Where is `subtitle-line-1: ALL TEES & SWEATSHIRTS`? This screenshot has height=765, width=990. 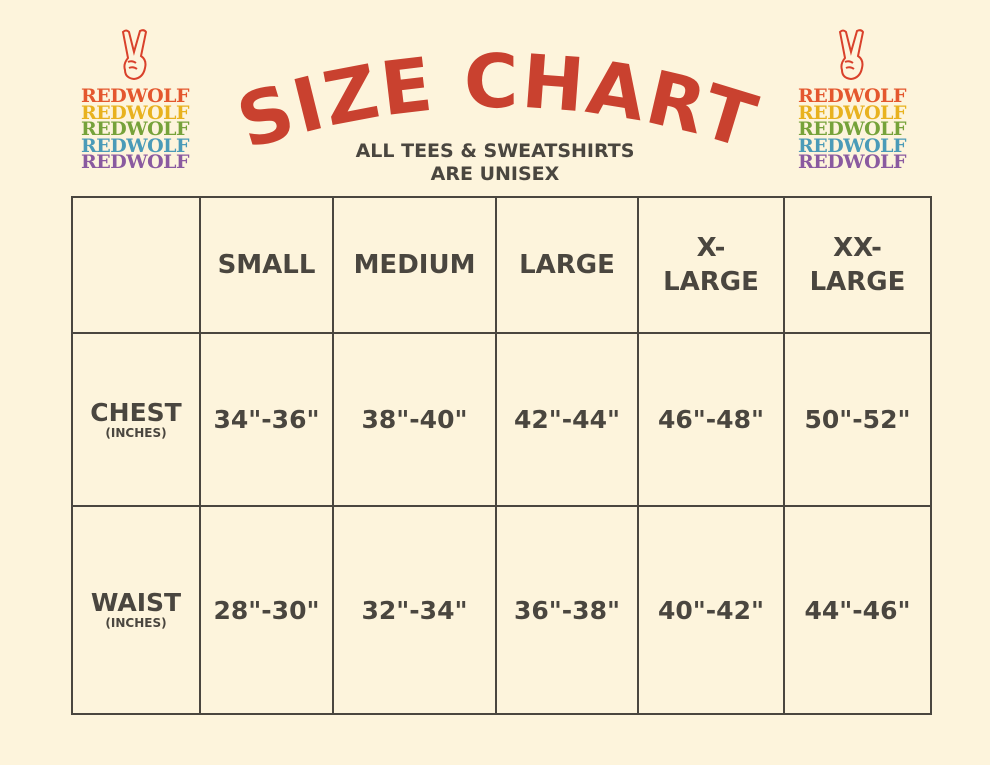
subtitle-line-1: ALL TEES & SWEATSHIRTS is located at coordinates (495, 151).